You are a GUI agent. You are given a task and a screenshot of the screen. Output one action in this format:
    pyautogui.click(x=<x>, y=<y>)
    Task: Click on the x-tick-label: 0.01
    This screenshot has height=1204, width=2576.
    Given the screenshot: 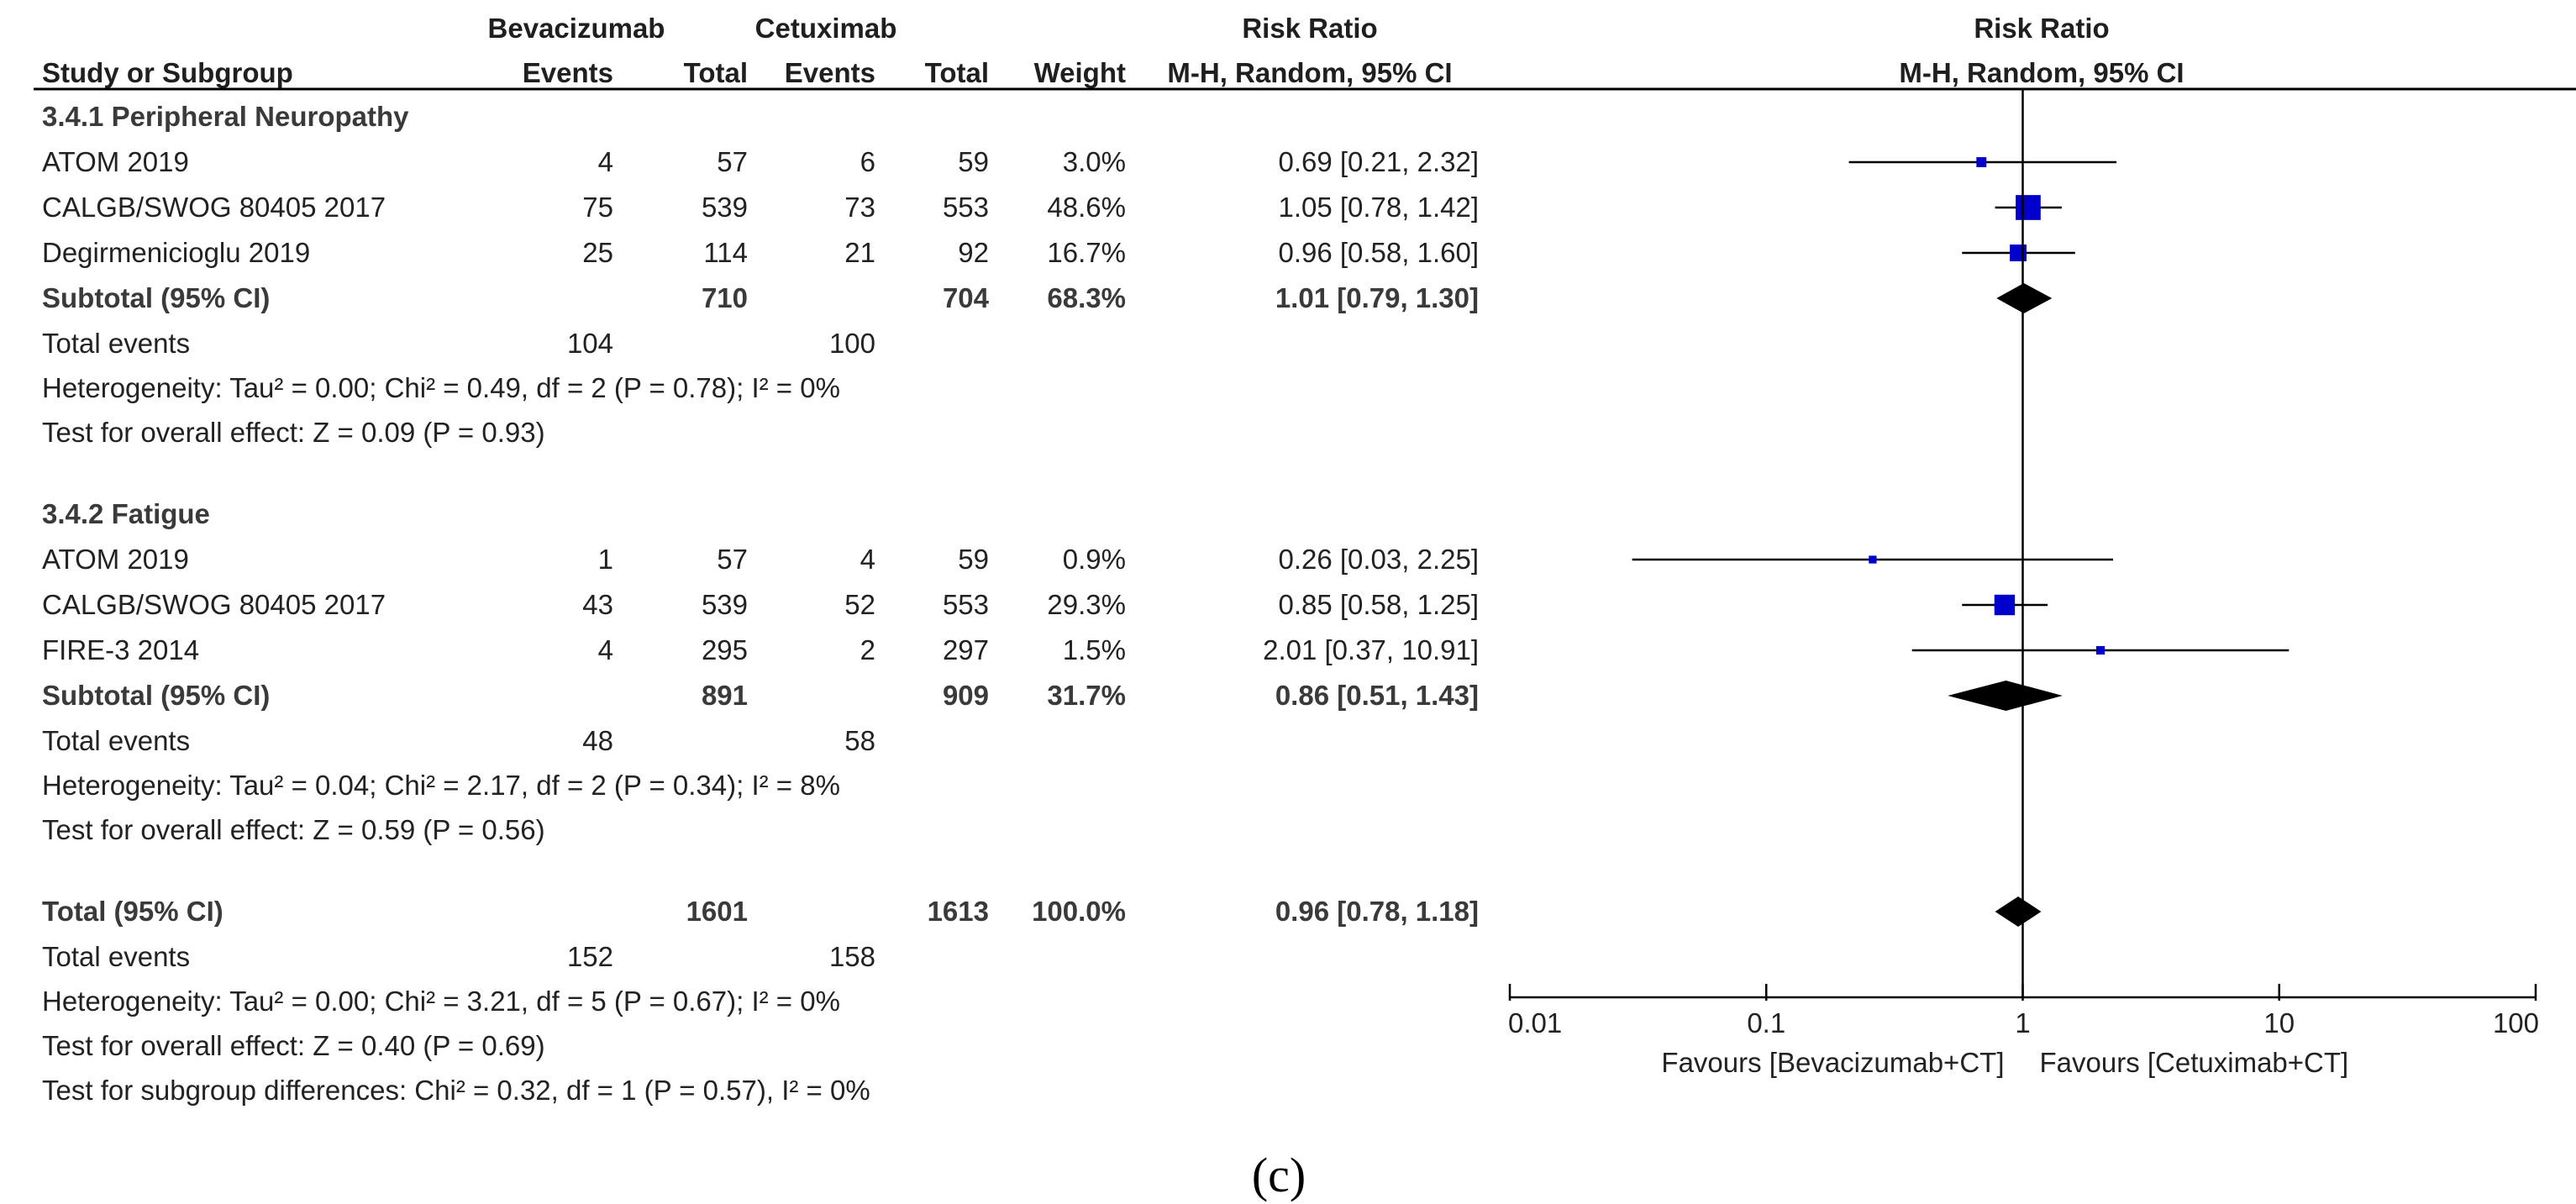 What is the action you would take?
    pyautogui.click(x=1535, y=1023)
    